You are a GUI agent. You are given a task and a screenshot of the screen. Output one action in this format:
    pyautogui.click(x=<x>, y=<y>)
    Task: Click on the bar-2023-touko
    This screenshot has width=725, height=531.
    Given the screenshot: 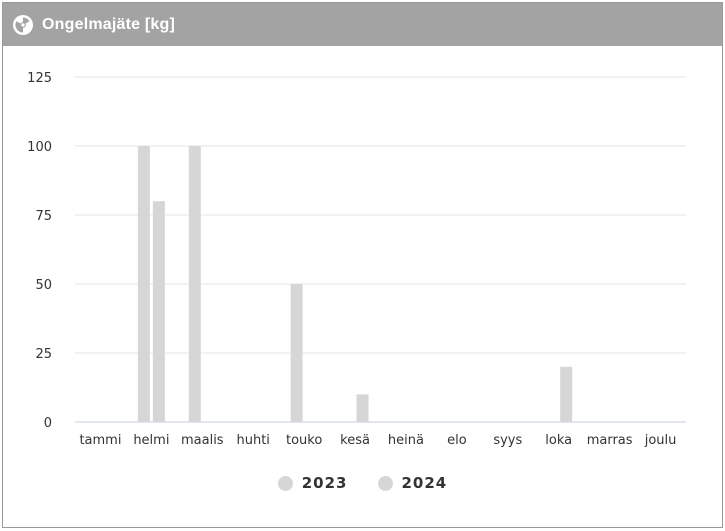 What is the action you would take?
    pyautogui.click(x=296, y=353)
    